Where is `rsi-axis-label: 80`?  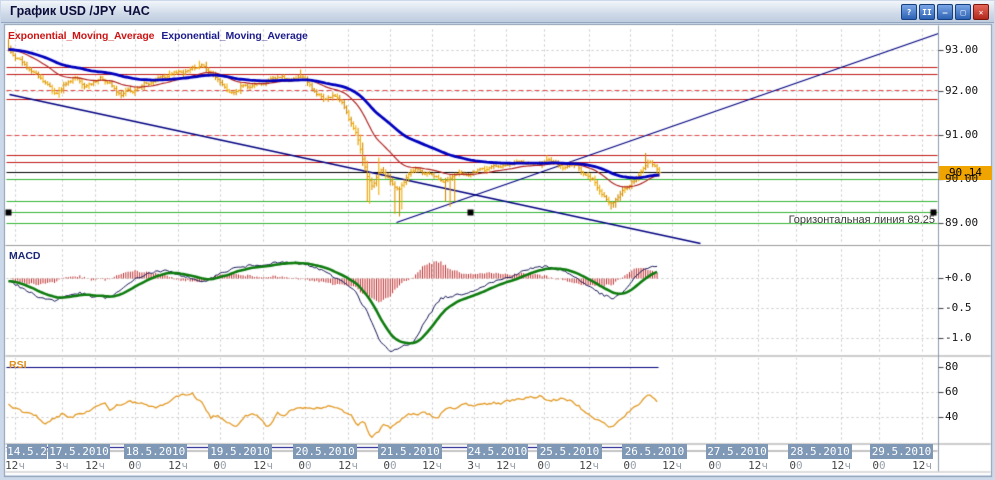
rsi-axis-label: 80 is located at coordinates (952, 366).